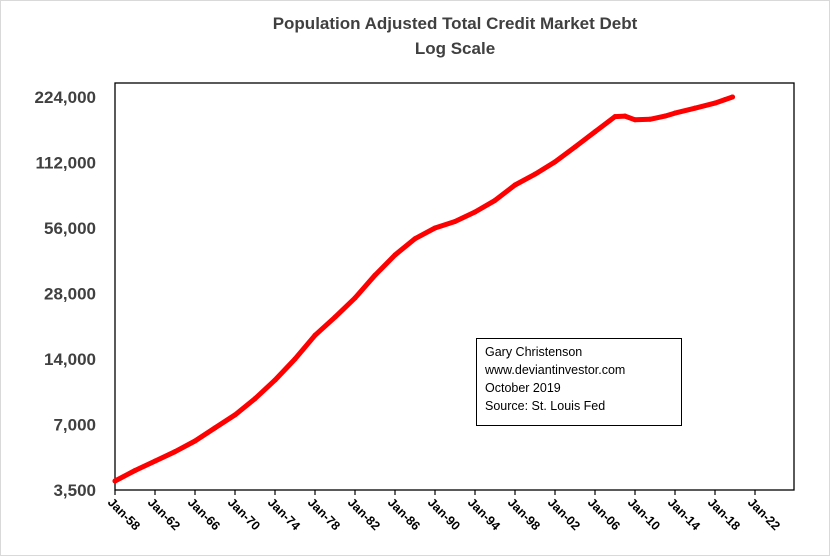 The width and height of the screenshot is (830, 556). What do you see at coordinates (70, 294) in the screenshot?
I see `y-tick-label: 28,000` at bounding box center [70, 294].